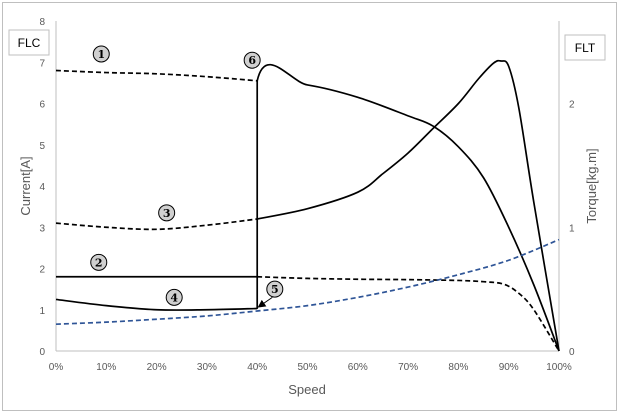 The image size is (619, 413). What do you see at coordinates (591, 185) in the screenshot?
I see `y-right-axis-title: Torque[kg.m]` at bounding box center [591, 185].